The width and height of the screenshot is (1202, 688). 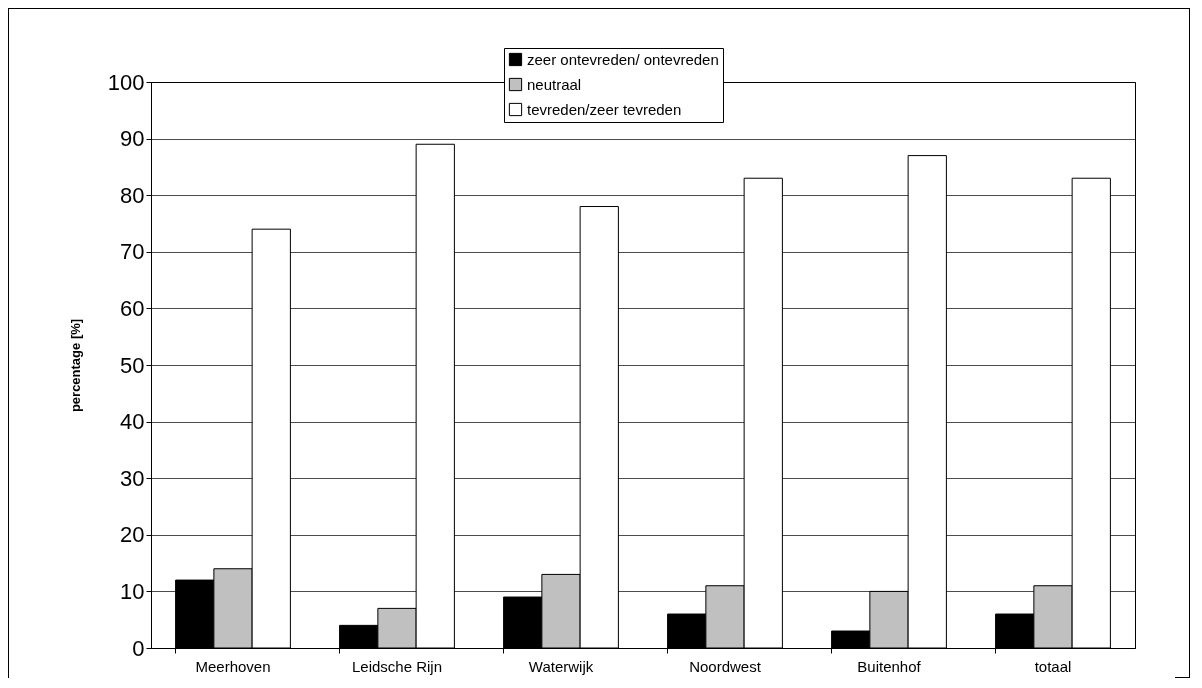 I want to click on y-tick-label: 90, so click(x=132, y=139).